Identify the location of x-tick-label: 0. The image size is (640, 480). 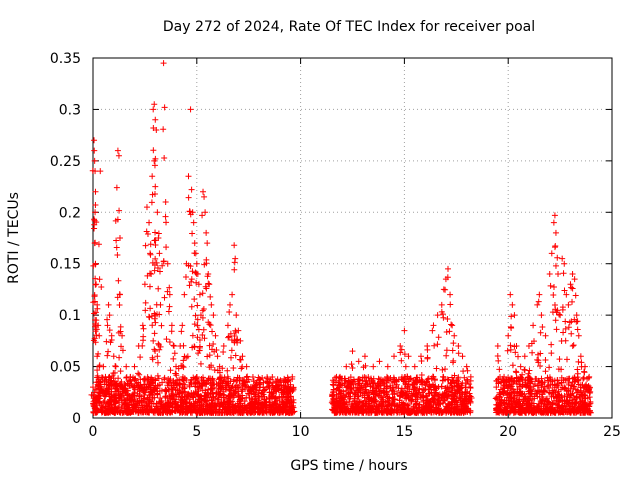
(93, 432).